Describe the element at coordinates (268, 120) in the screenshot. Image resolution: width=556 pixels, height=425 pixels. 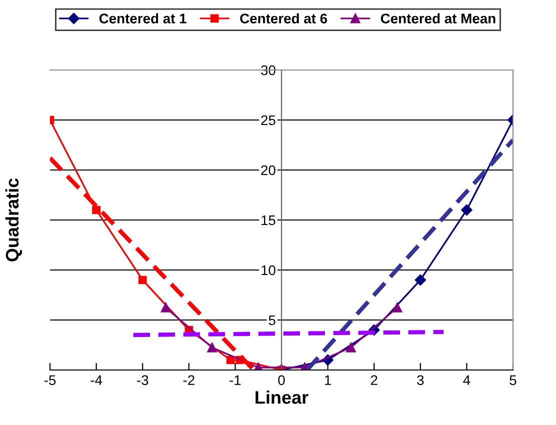
I see `y-tick-label: 25` at that location.